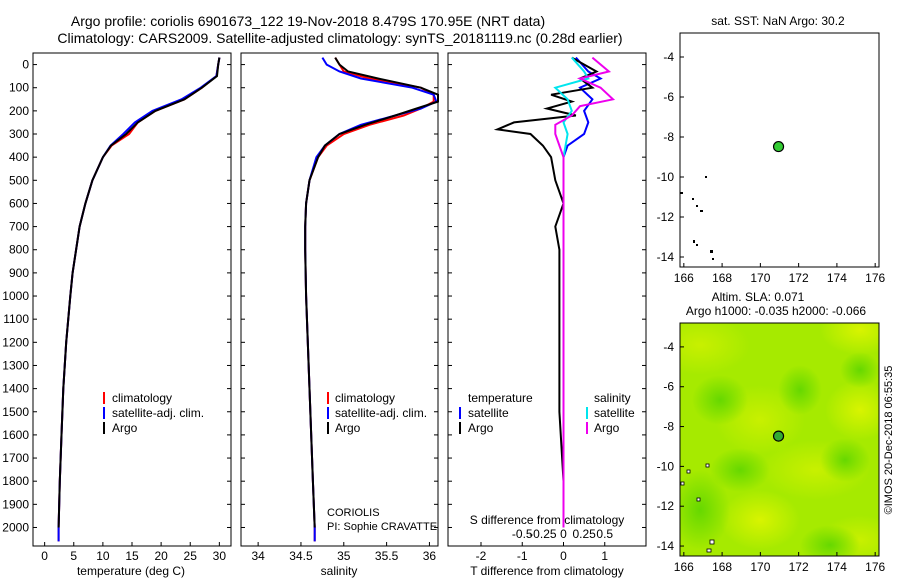 The image size is (900, 580). Describe the element at coordinates (25, 65) in the screenshot. I see `depth-tick-label: 0` at that location.